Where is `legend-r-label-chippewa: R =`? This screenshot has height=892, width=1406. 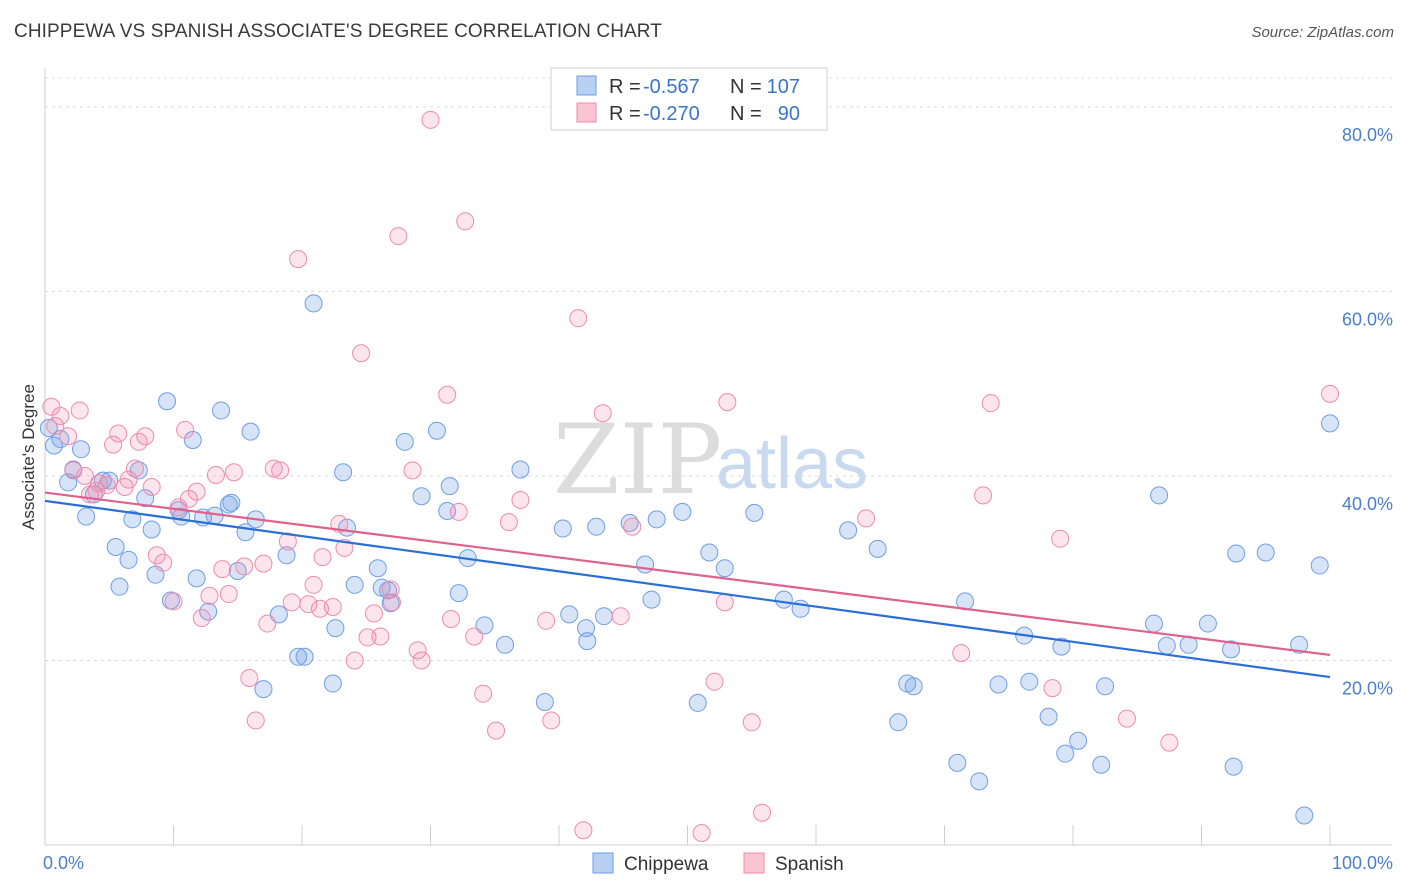
legend-r-label-chippewa: R = is located at coordinates (625, 87).